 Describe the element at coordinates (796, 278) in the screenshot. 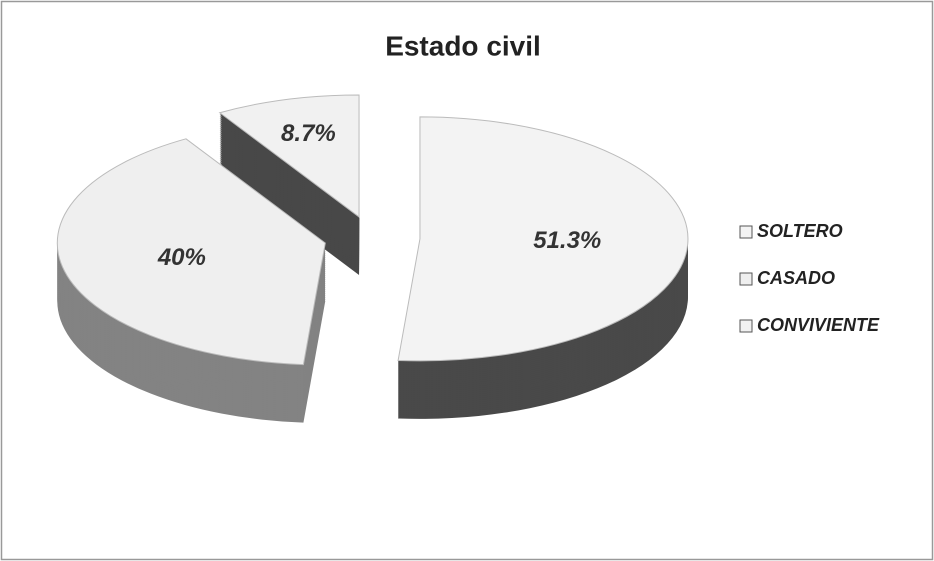

I see `legend-label: CASADO` at that location.